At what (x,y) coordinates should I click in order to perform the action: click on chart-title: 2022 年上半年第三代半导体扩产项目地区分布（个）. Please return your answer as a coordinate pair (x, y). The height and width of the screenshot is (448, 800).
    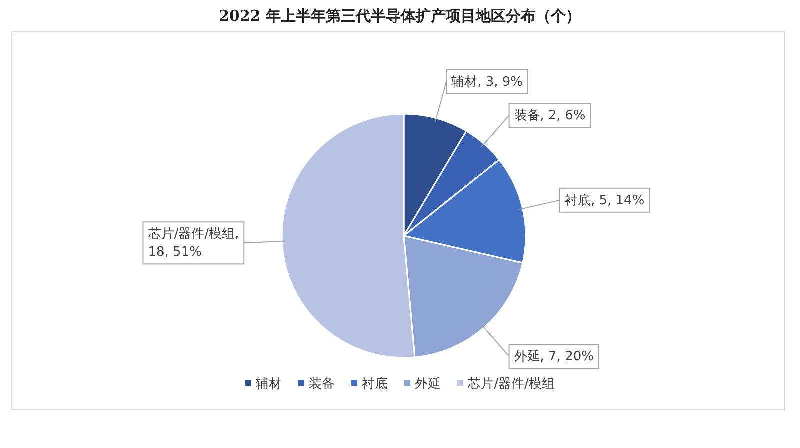
    Looking at the image, I should click on (400, 16).